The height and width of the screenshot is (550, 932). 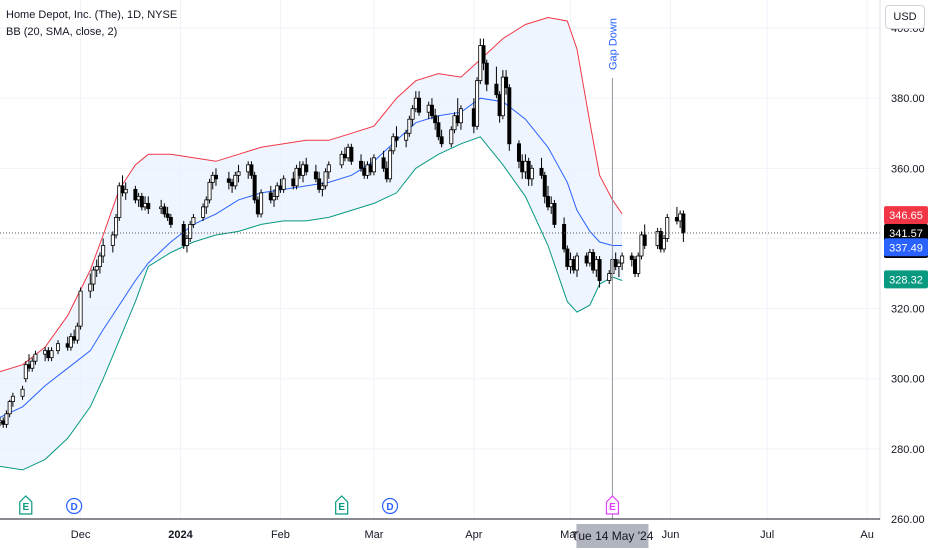 I want to click on crosshair-date-badge: Tue 14 May '24, so click(x=613, y=536).